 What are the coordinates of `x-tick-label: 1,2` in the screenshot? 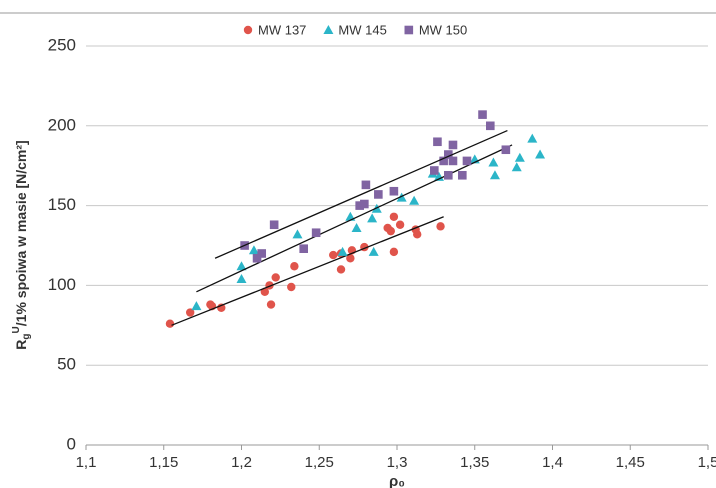 It's located at (241, 462).